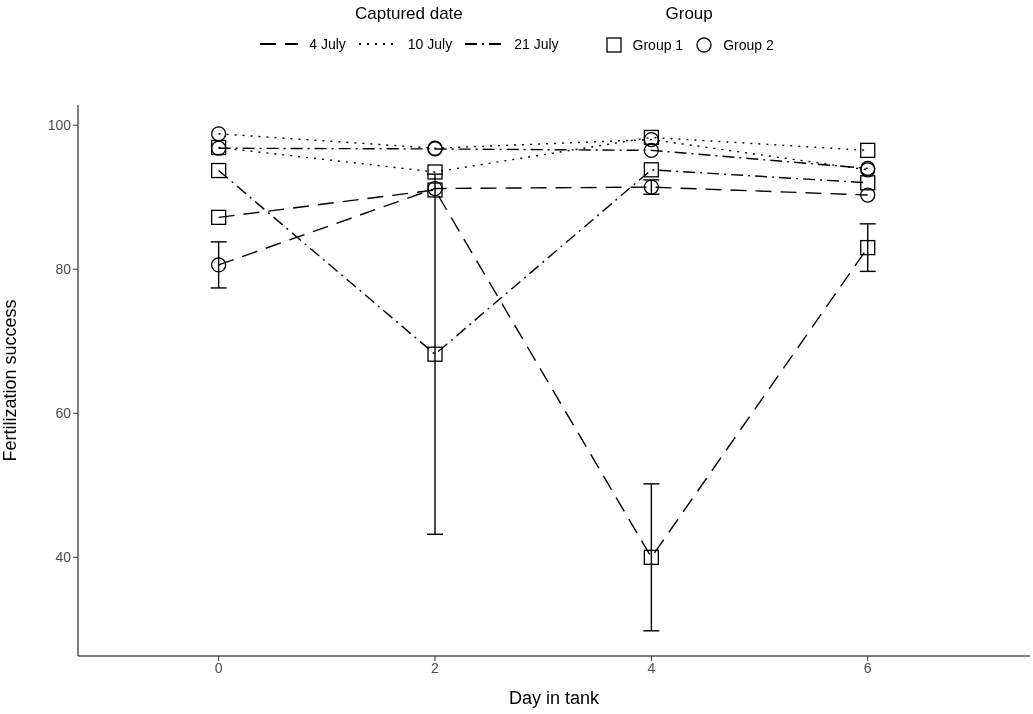 The image size is (1033, 714). What do you see at coordinates (10, 380) in the screenshot?
I see `y-axis-title: Fertilization success` at bounding box center [10, 380].